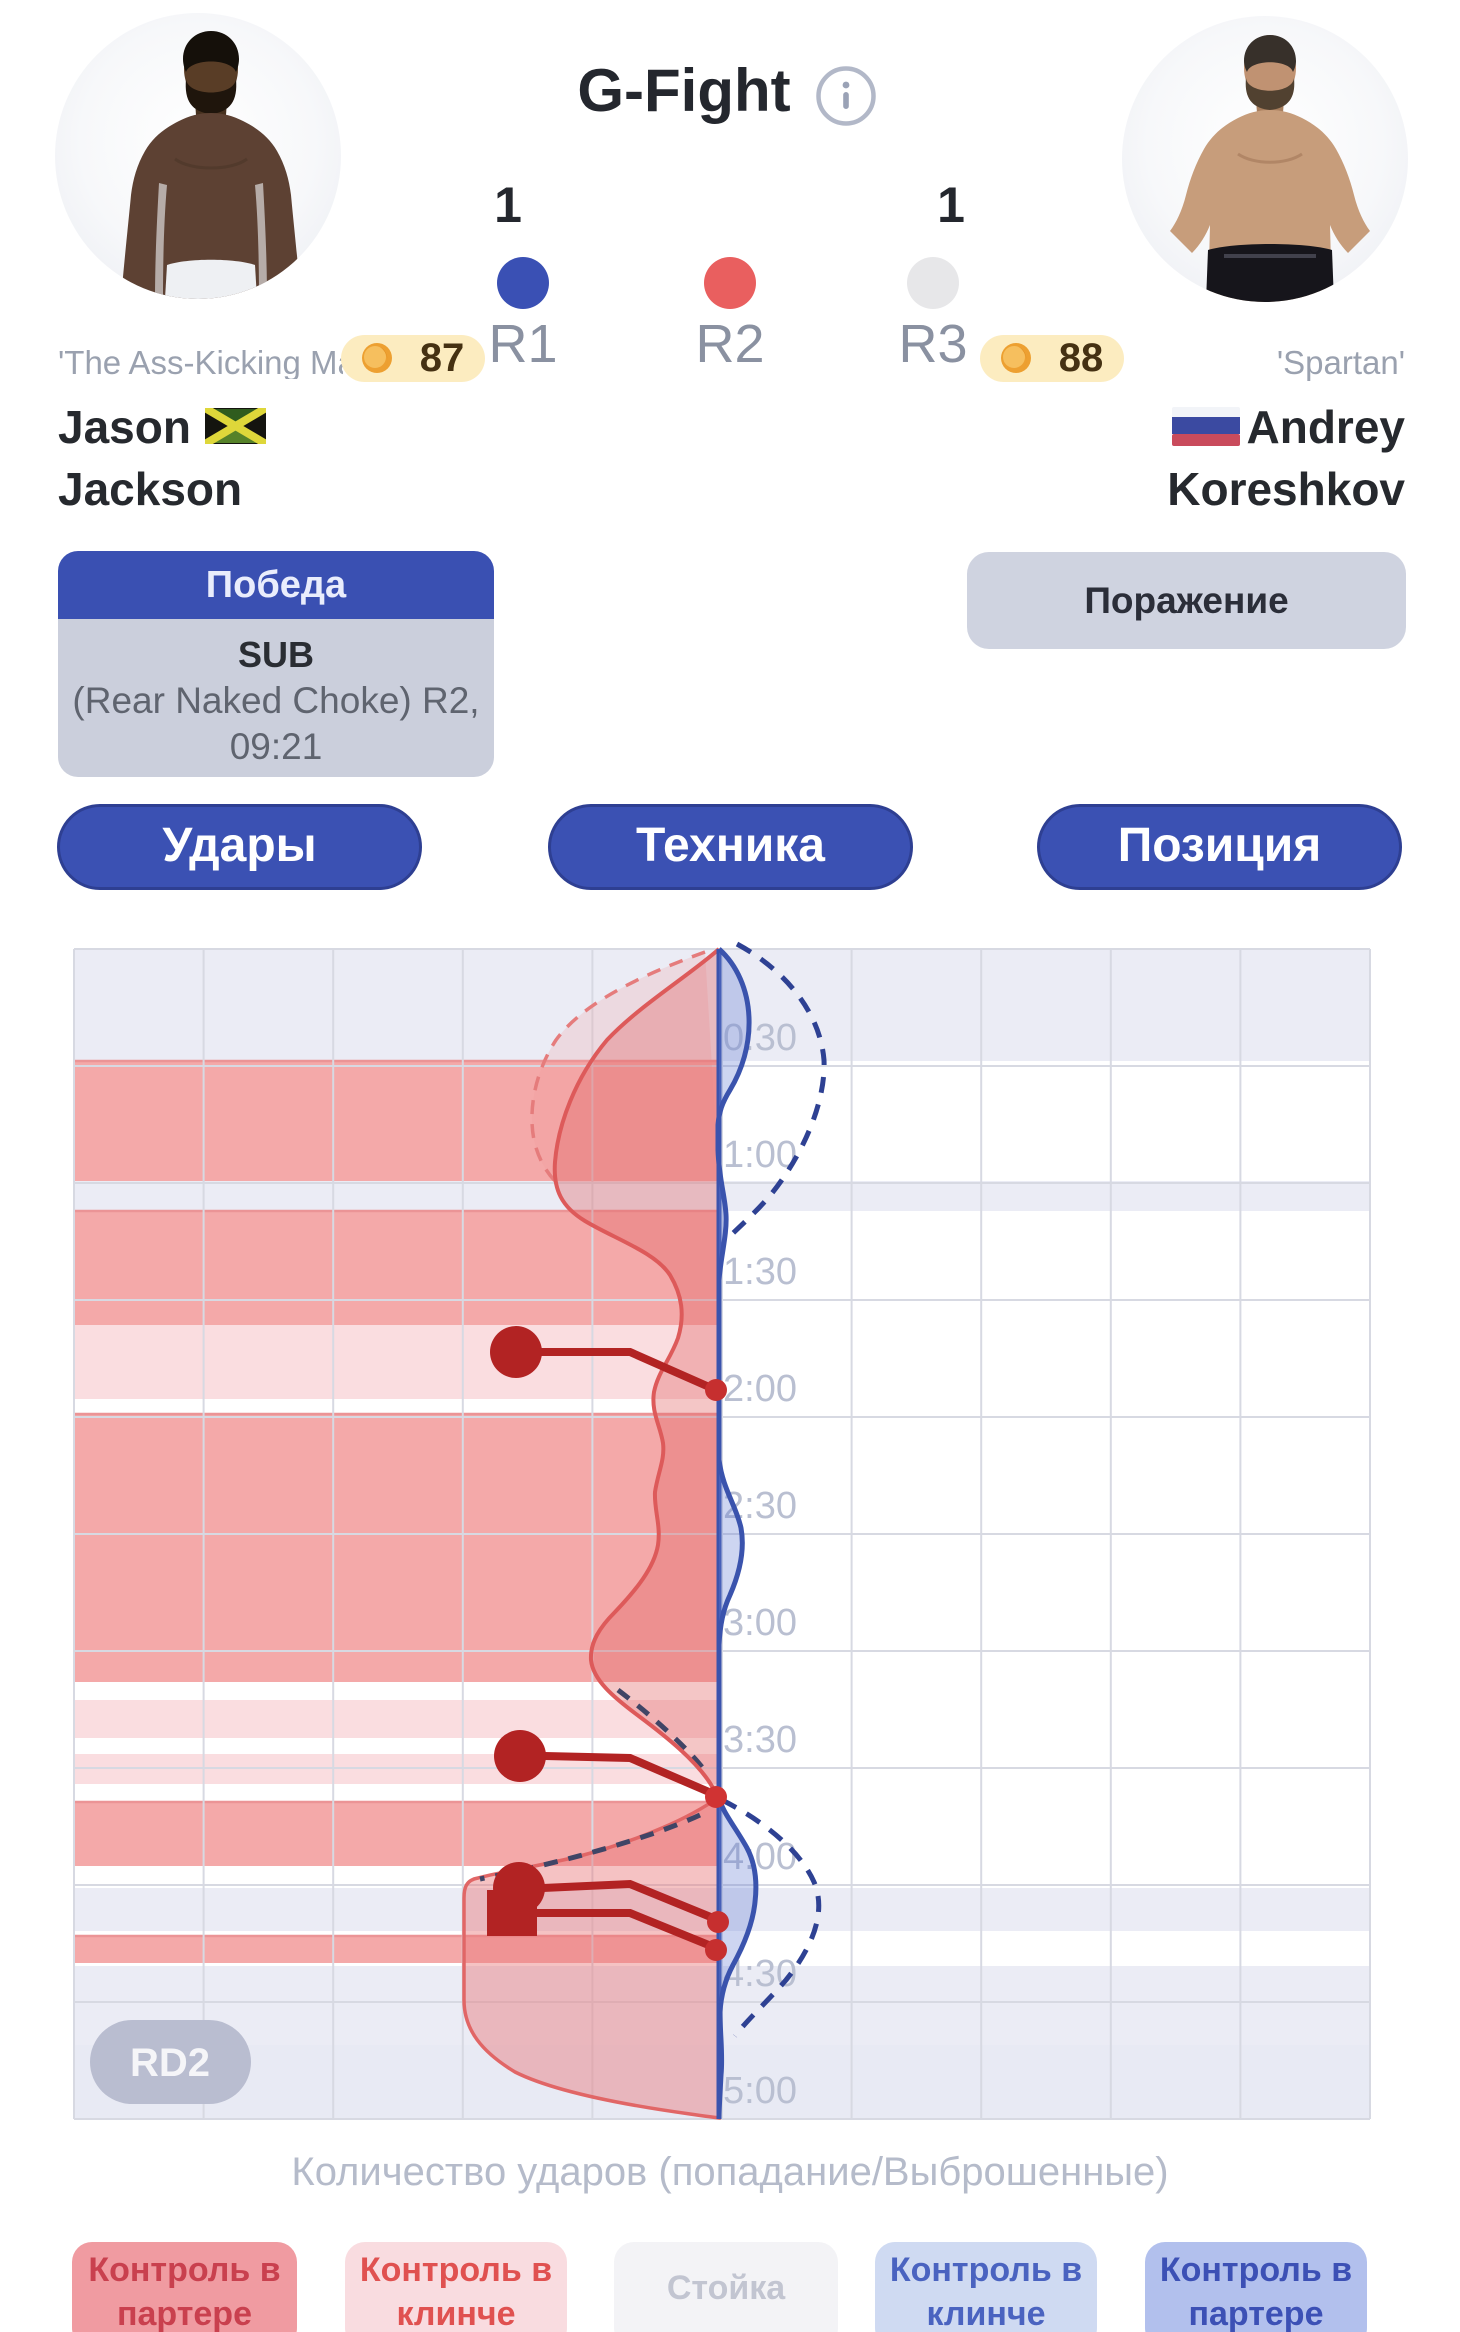  What do you see at coordinates (760, 1272) in the screenshot?
I see `svg-text: 1:30` at bounding box center [760, 1272].